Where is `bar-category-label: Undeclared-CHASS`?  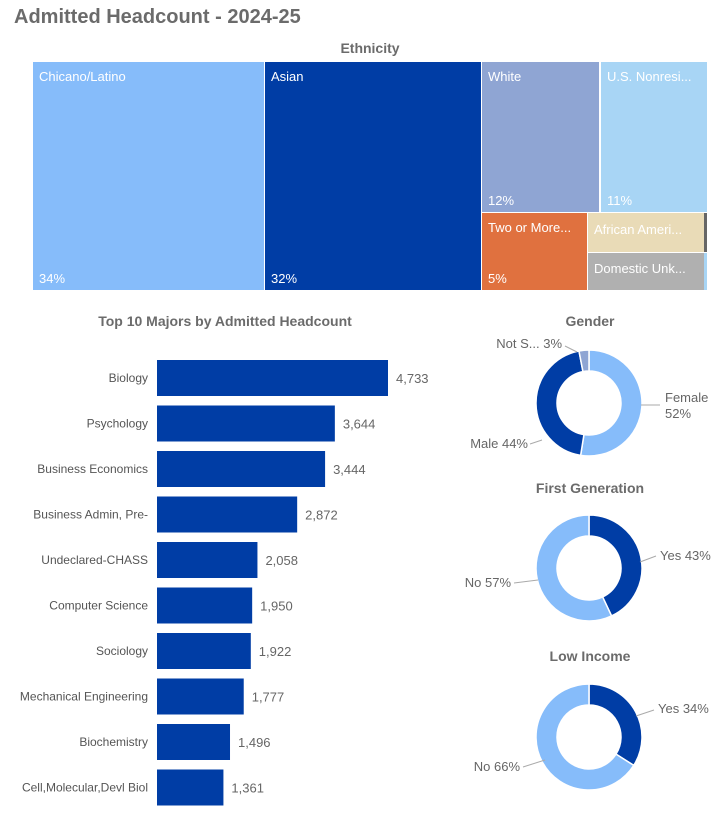
bar-category-label: Undeclared-CHASS is located at coordinates (94, 560).